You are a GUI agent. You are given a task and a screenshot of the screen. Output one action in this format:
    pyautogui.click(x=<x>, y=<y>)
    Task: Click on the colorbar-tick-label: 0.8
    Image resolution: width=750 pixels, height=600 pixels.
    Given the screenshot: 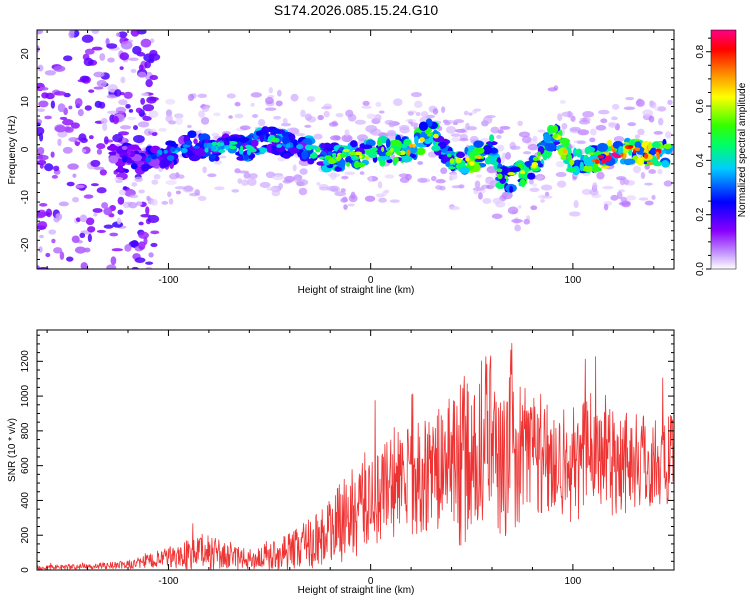 What is the action you would take?
    pyautogui.click(x=700, y=51)
    